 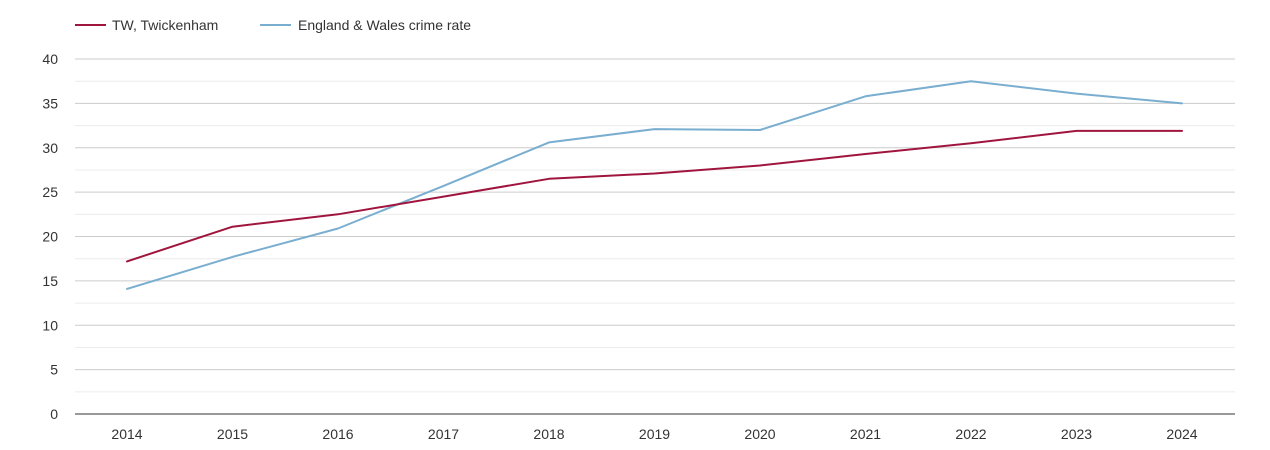 I want to click on legend-item-england-wales: England & Wales crime rate, so click(x=365, y=25).